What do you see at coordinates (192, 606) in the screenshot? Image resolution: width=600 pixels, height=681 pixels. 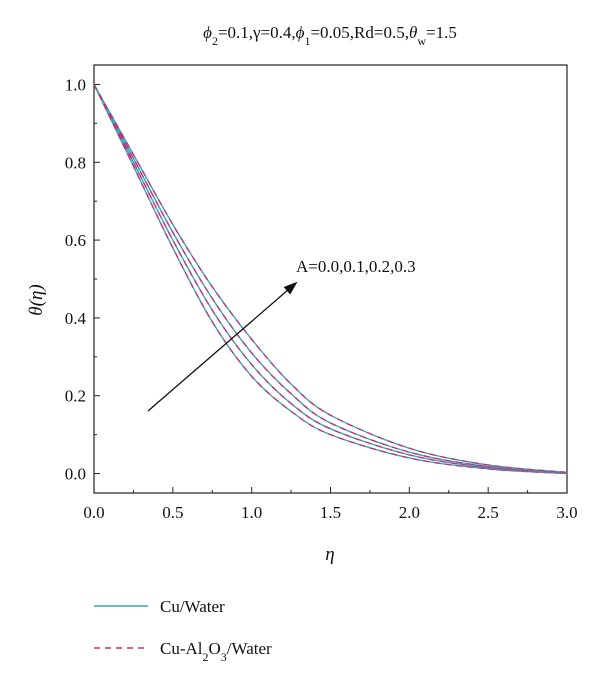 I see `legend-label-cu-water: Cu/Water` at bounding box center [192, 606].